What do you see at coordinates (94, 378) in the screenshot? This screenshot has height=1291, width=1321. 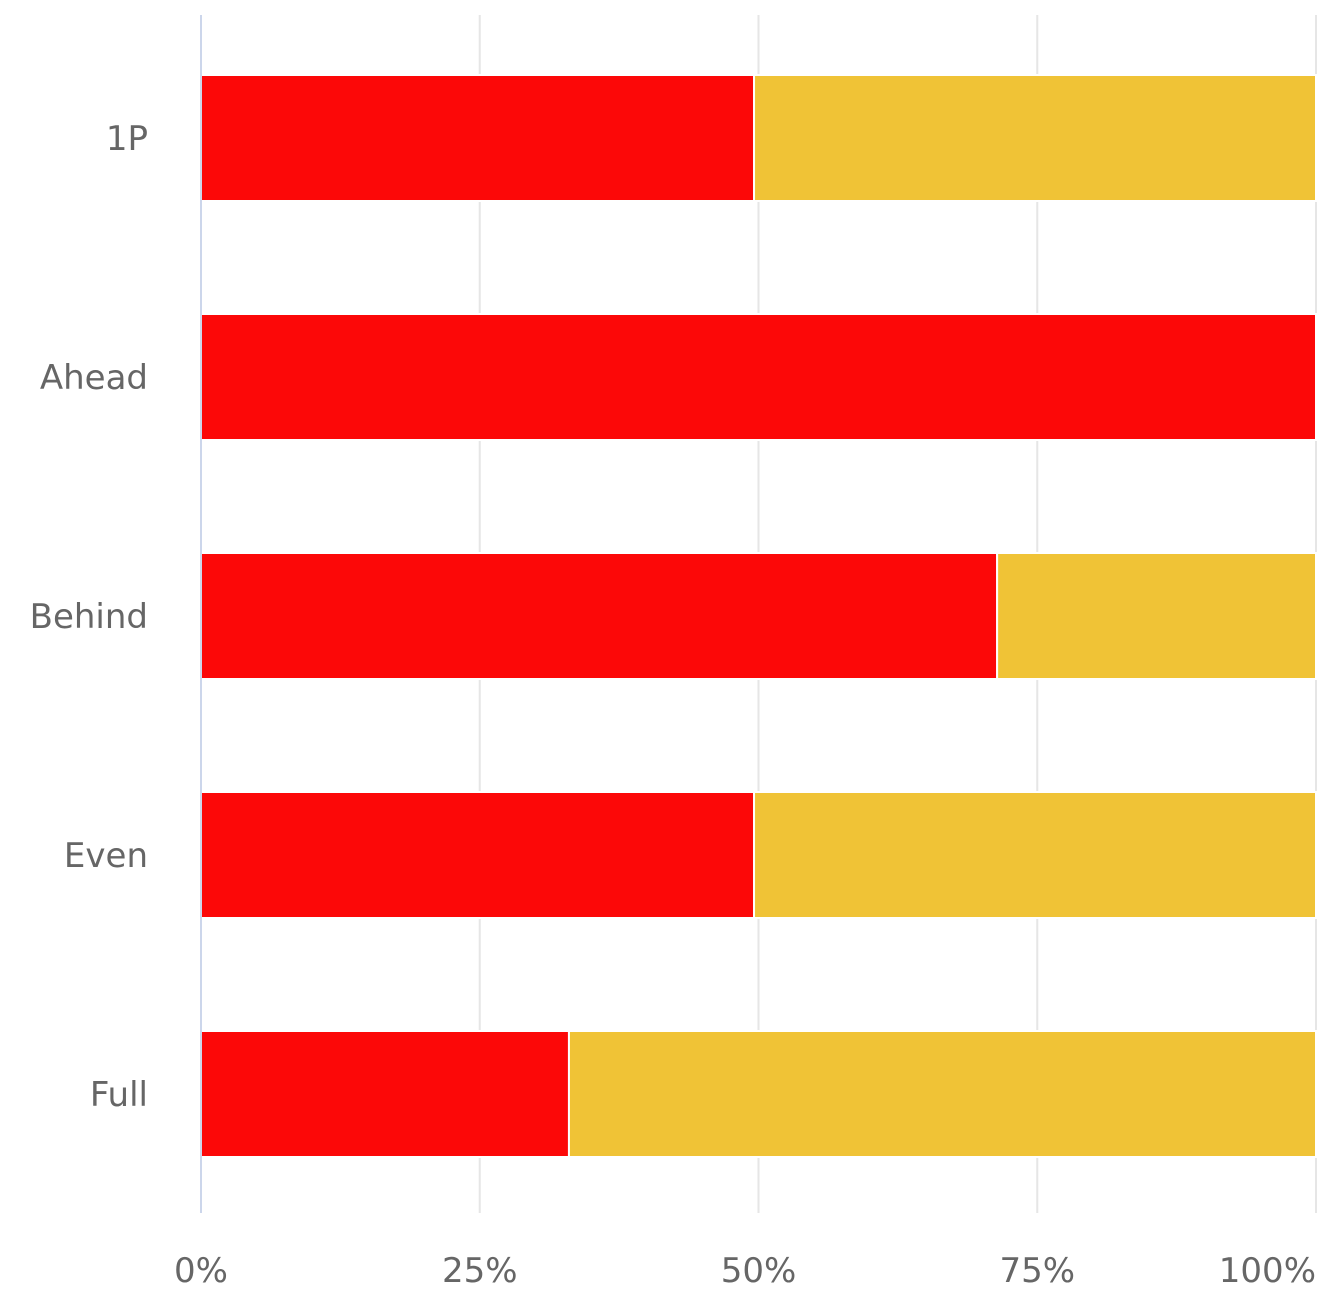 I see `category-label-ahead: Ahead` at bounding box center [94, 378].